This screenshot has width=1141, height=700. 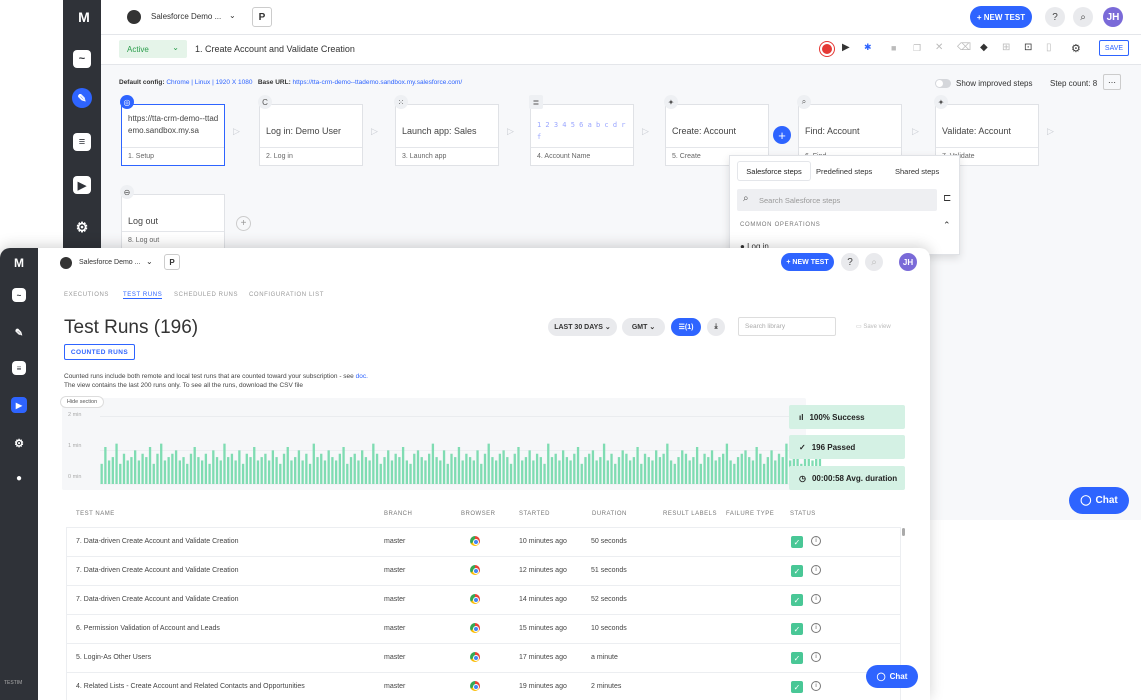 I want to click on runs-icon: ▶, so click(x=19, y=405).